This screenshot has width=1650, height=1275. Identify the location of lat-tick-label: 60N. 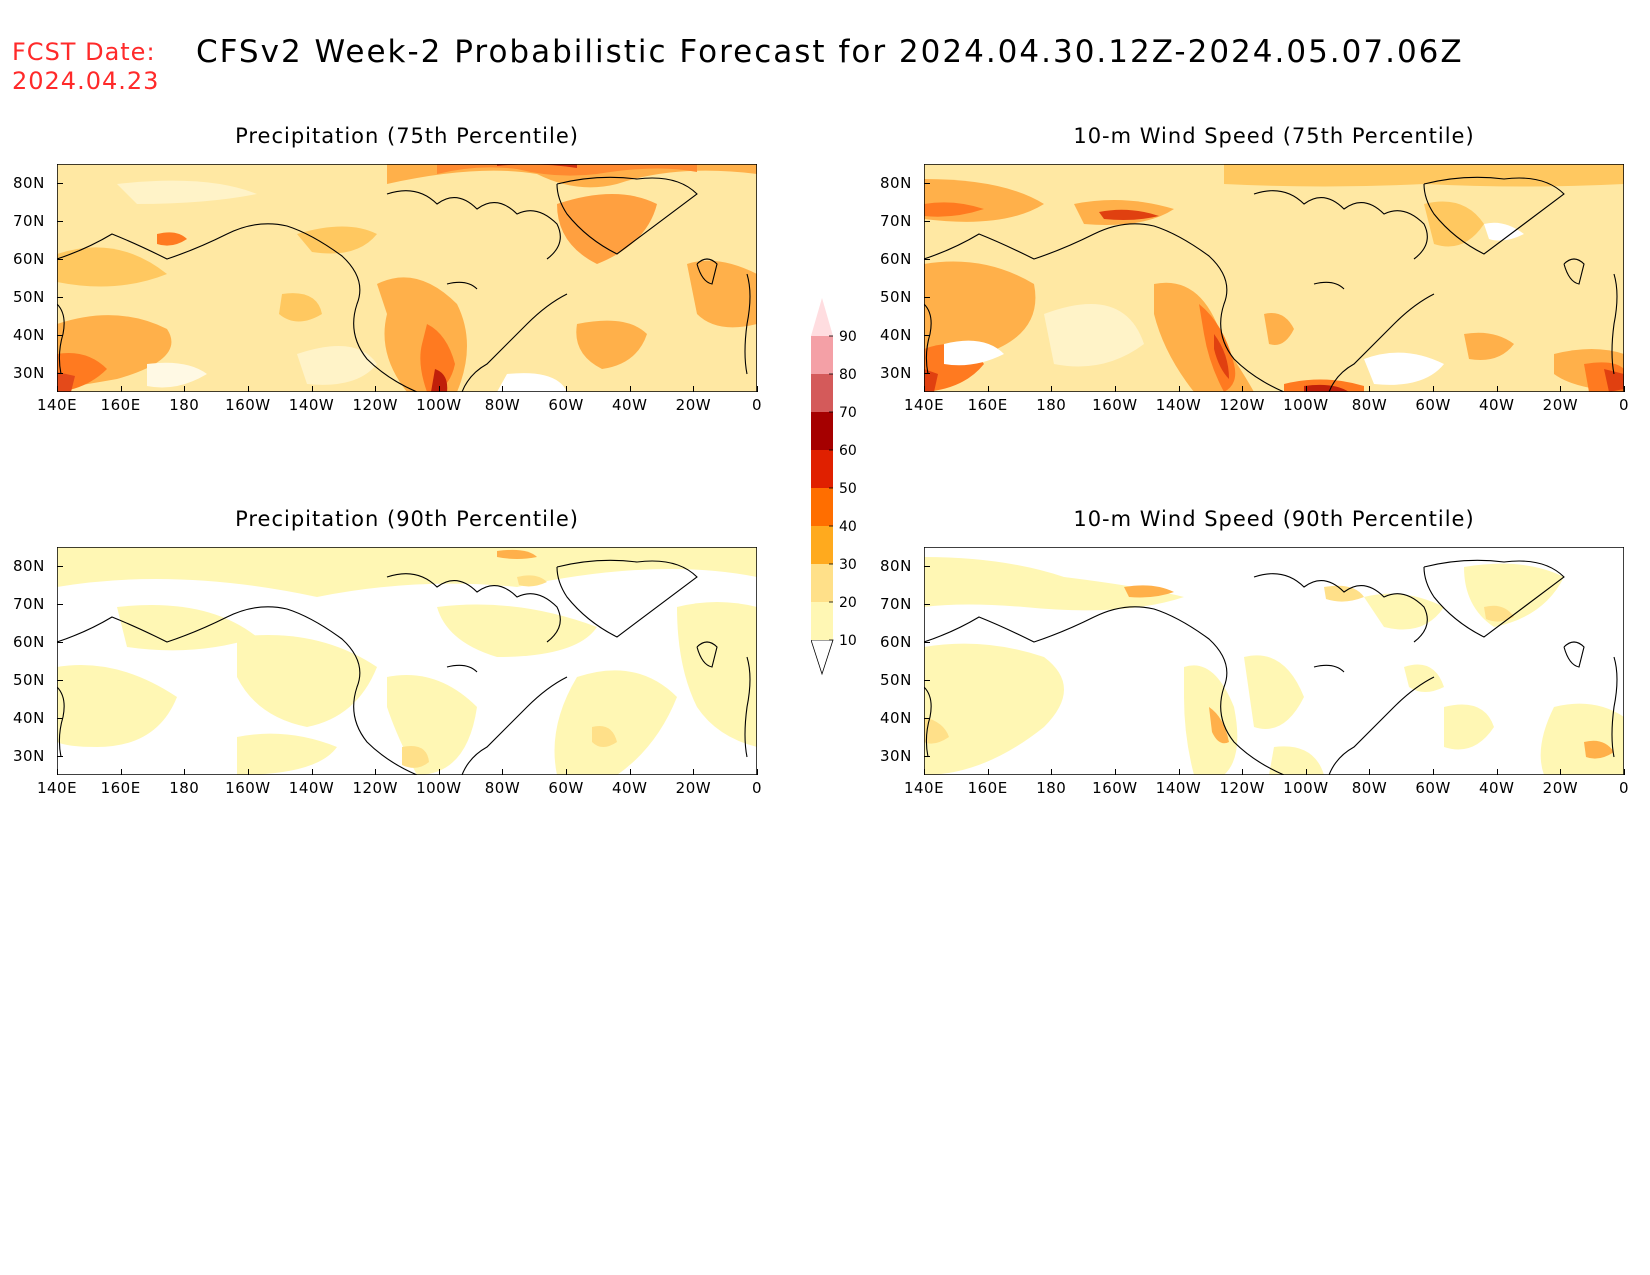
(896, 259).